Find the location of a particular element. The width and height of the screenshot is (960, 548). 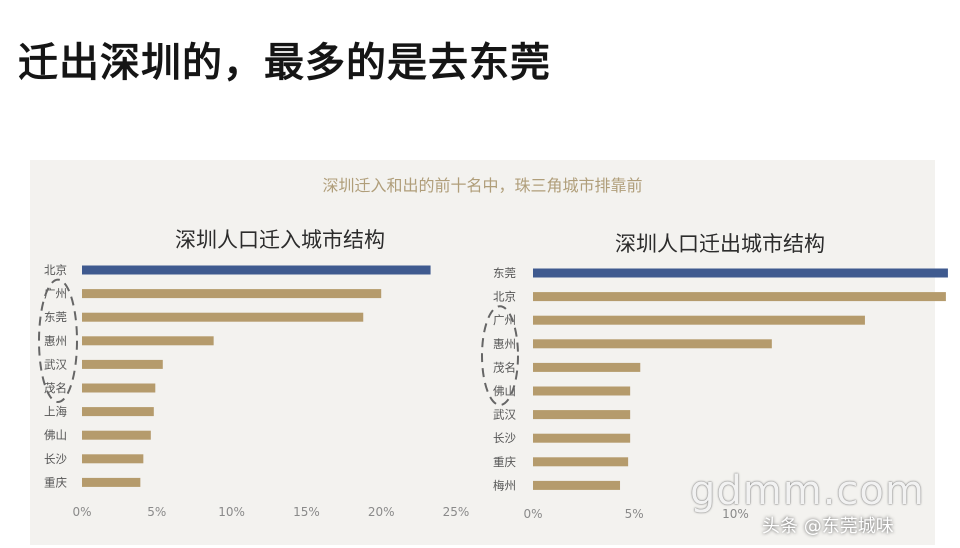

category-label: 梅州 is located at coordinates (504, 485).